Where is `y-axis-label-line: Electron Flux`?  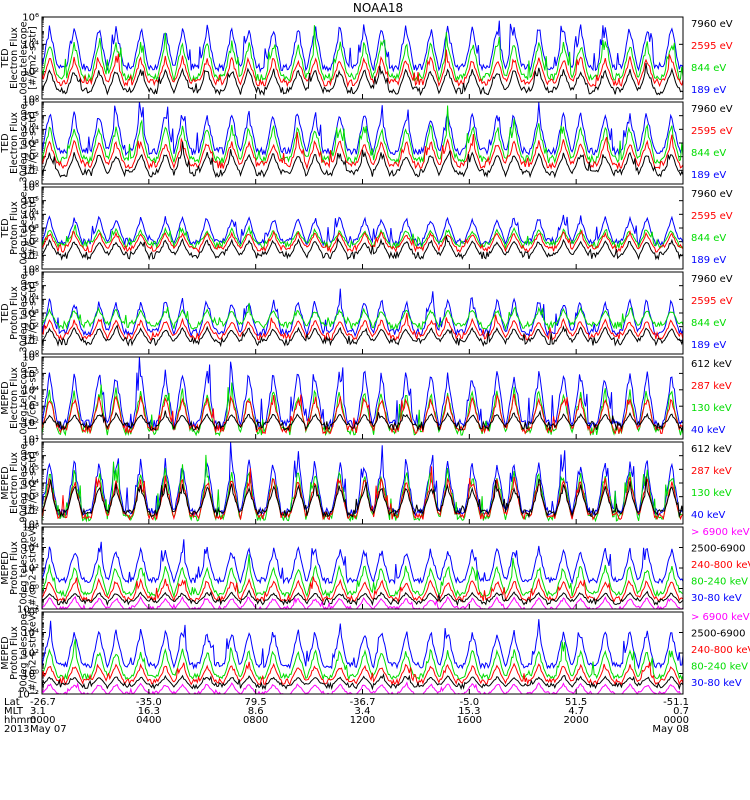
y-axis-label-line: Electron Flux is located at coordinates (14, 143).